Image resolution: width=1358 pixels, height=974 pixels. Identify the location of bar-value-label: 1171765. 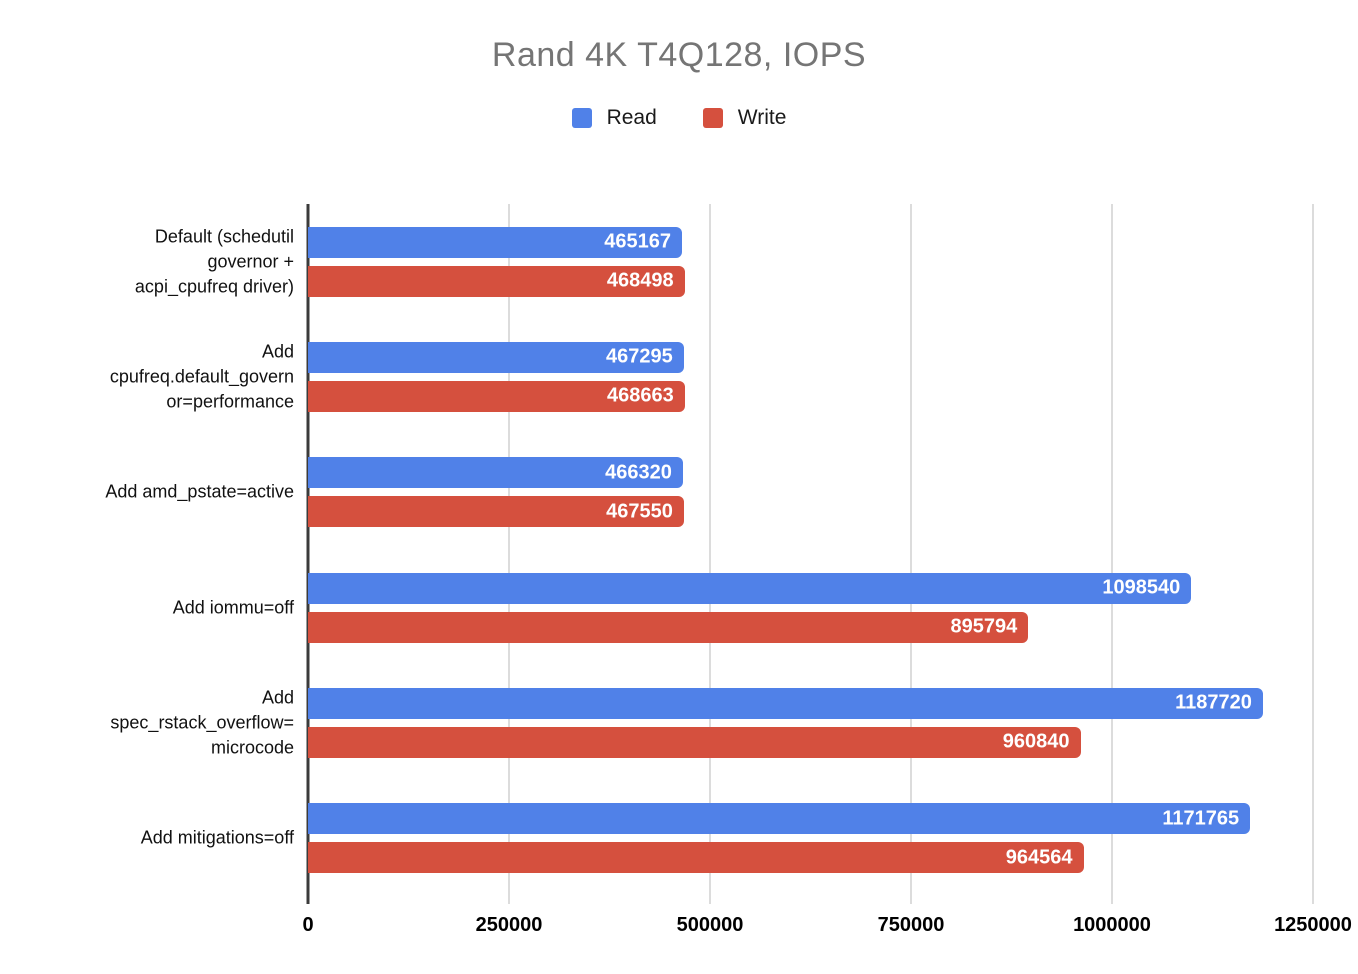
(1201, 818).